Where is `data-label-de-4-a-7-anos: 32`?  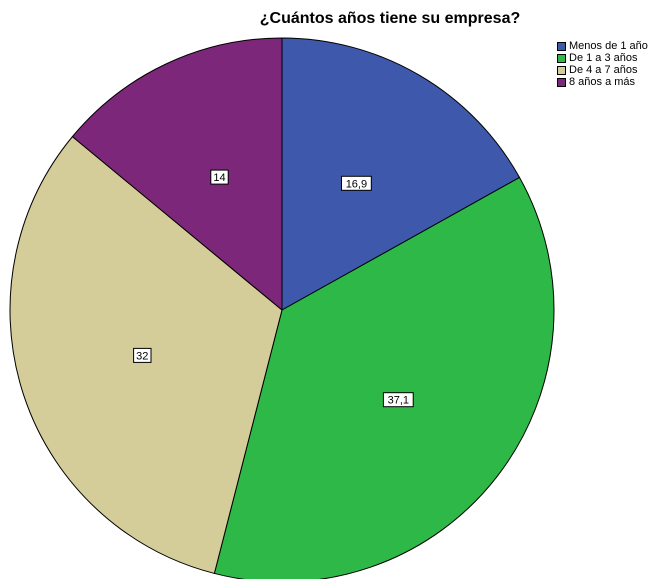 data-label-de-4-a-7-anos: 32 is located at coordinates (142, 355).